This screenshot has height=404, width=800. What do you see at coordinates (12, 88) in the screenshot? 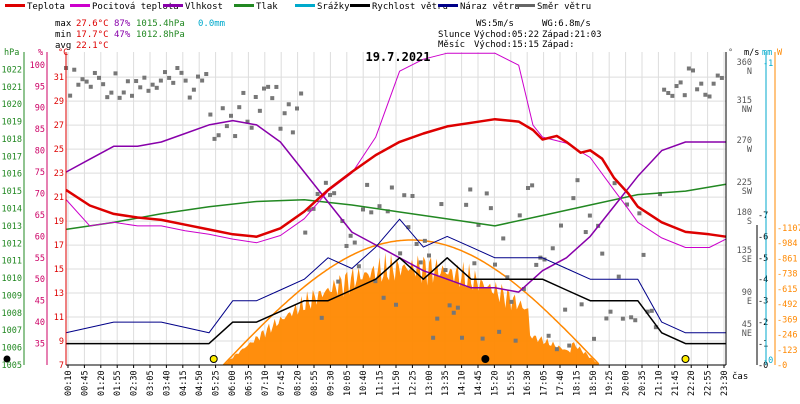
I see `pressure-tick-label: 1021` at bounding box center [12, 88].